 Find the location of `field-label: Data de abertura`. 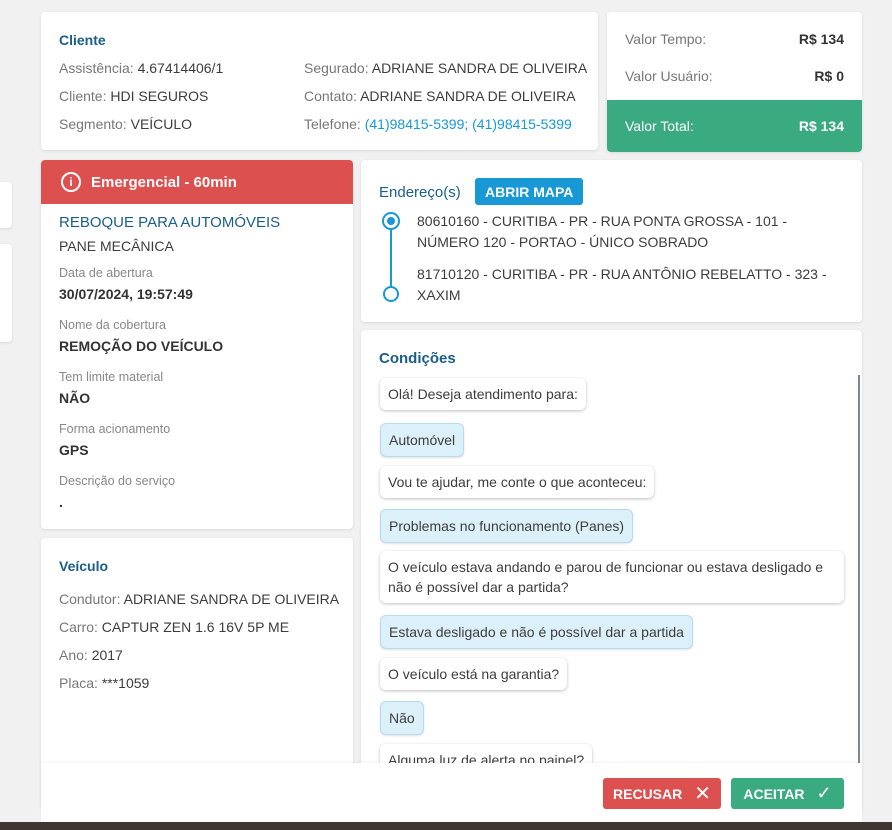

field-label: Data de abertura is located at coordinates (106, 273).